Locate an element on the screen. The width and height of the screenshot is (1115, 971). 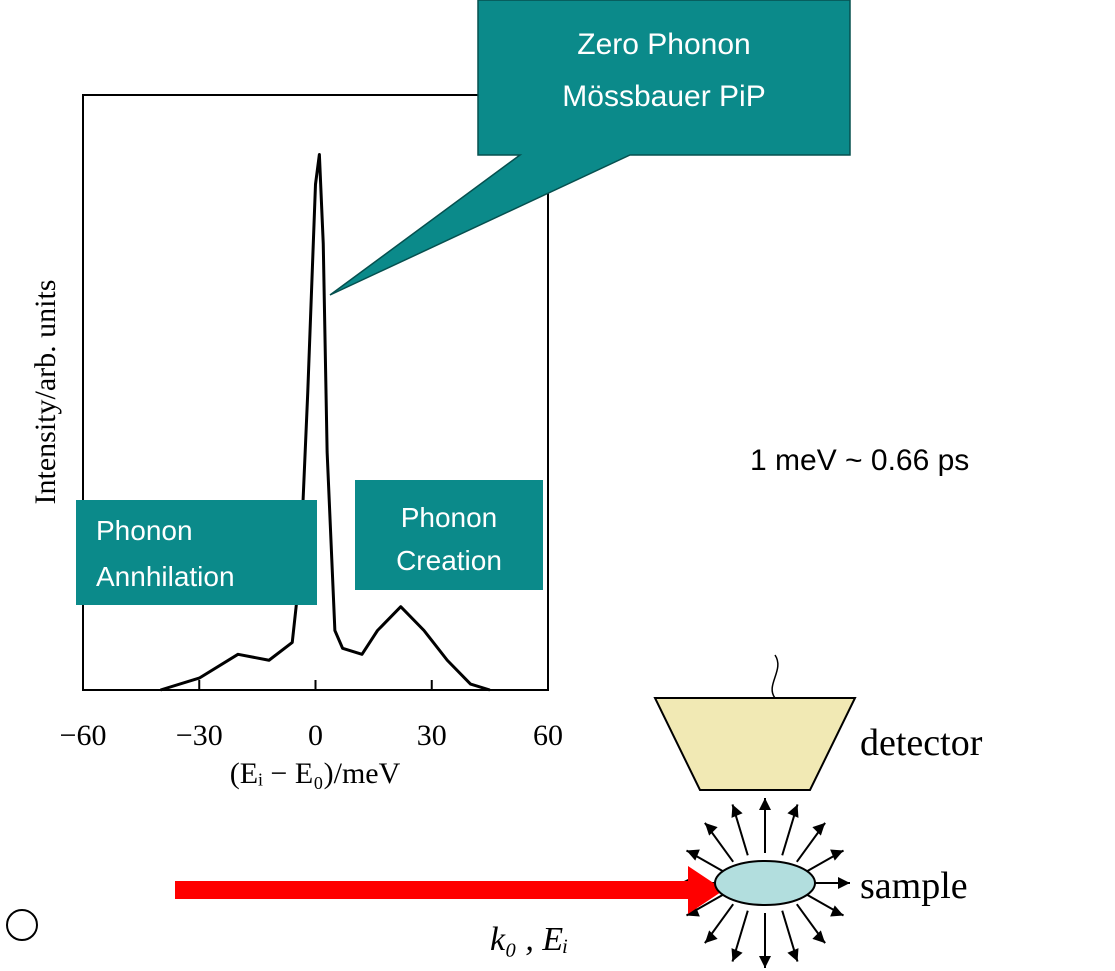
x-axis-label: (Eᵢ − E₀)/meV is located at coordinates (315, 773).